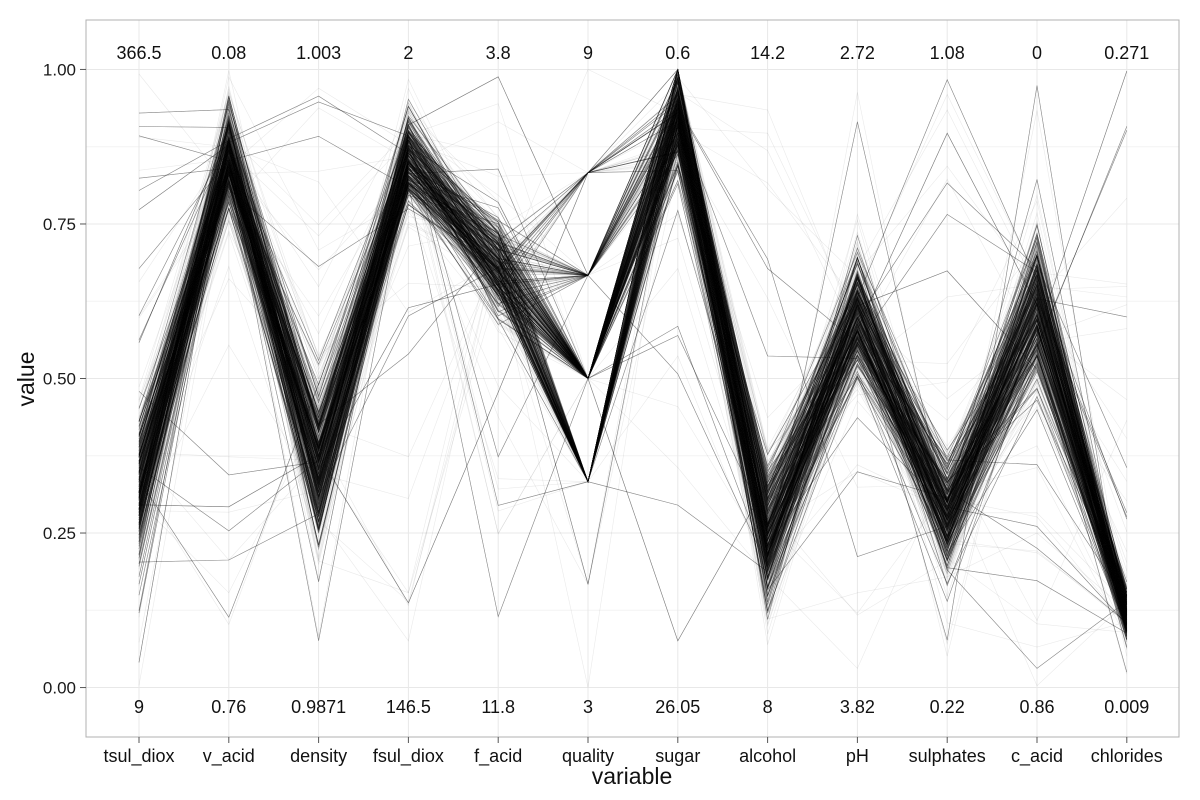 Image resolution: width=1200 pixels, height=800 pixels. What do you see at coordinates (498, 53) in the screenshot?
I see `top-range-label-f_acid: 3.8` at bounding box center [498, 53].